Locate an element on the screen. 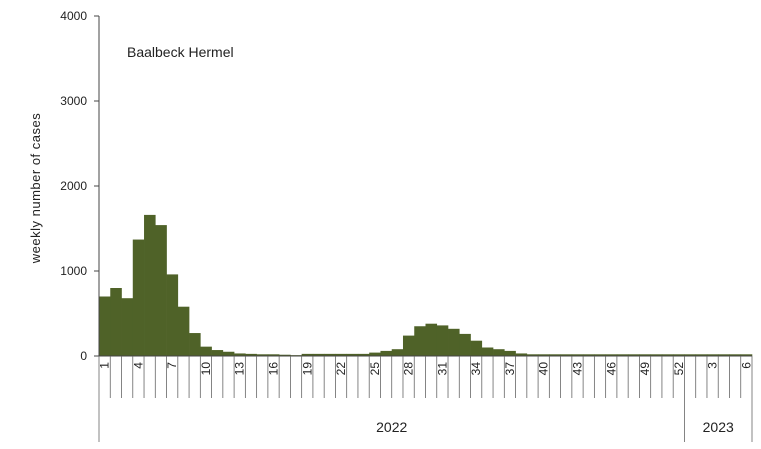 This screenshot has height=449, width=761. x-tick-label: 3 is located at coordinates (713, 365).